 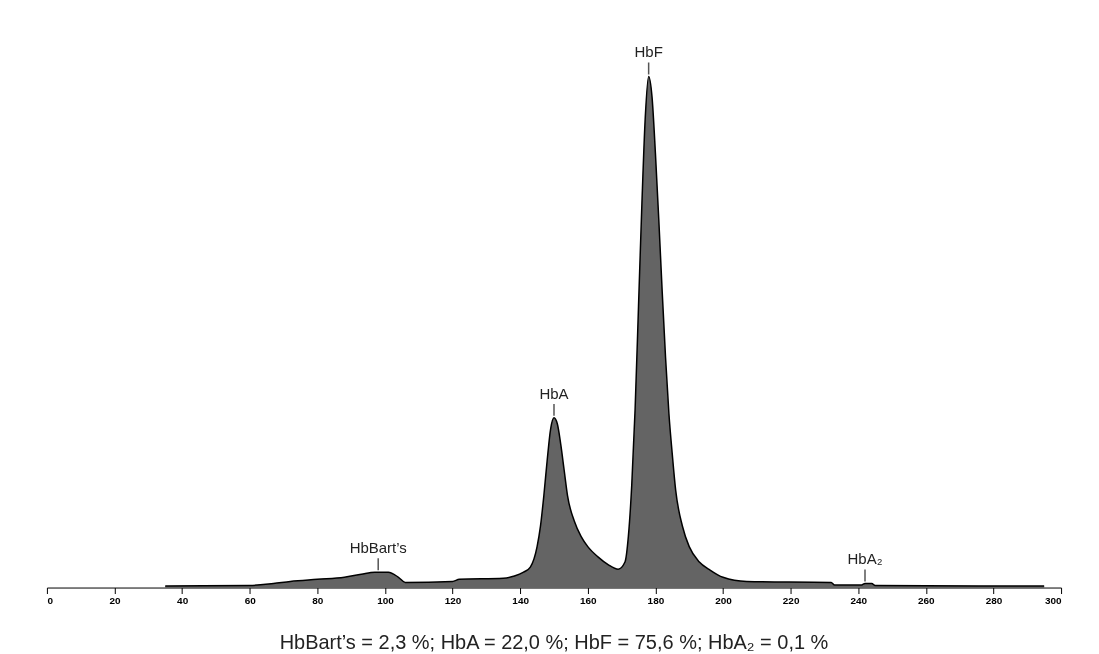 What do you see at coordinates (554, 393) in the screenshot?
I see `annotation: HbA` at bounding box center [554, 393].